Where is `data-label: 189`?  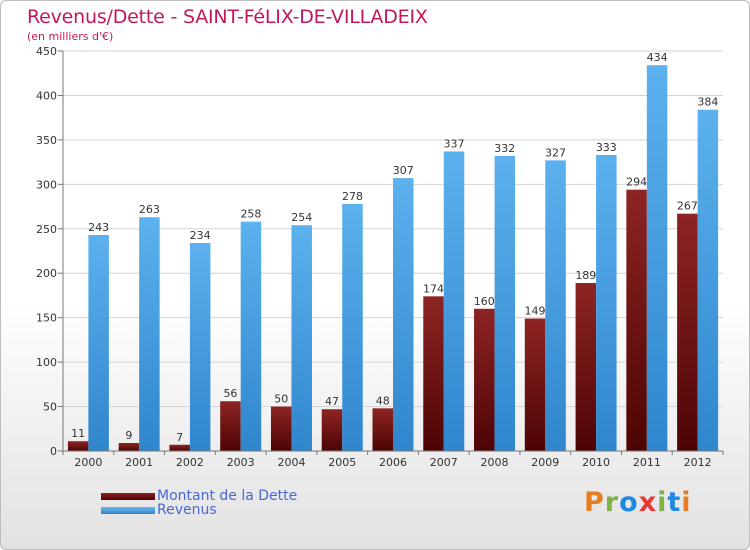 data-label: 189 is located at coordinates (585, 275).